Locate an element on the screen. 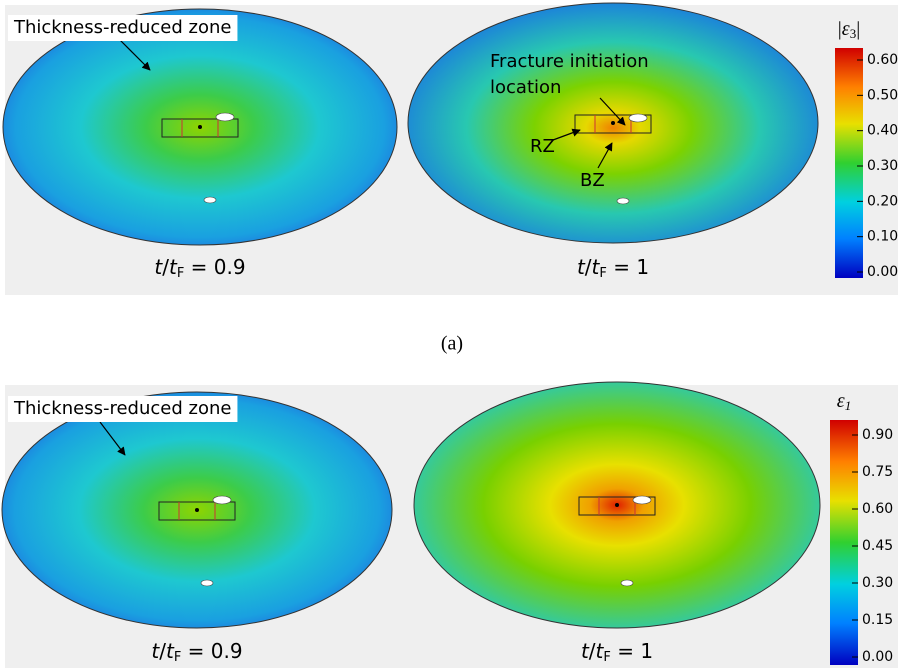  annotation: BZ is located at coordinates (592, 180).